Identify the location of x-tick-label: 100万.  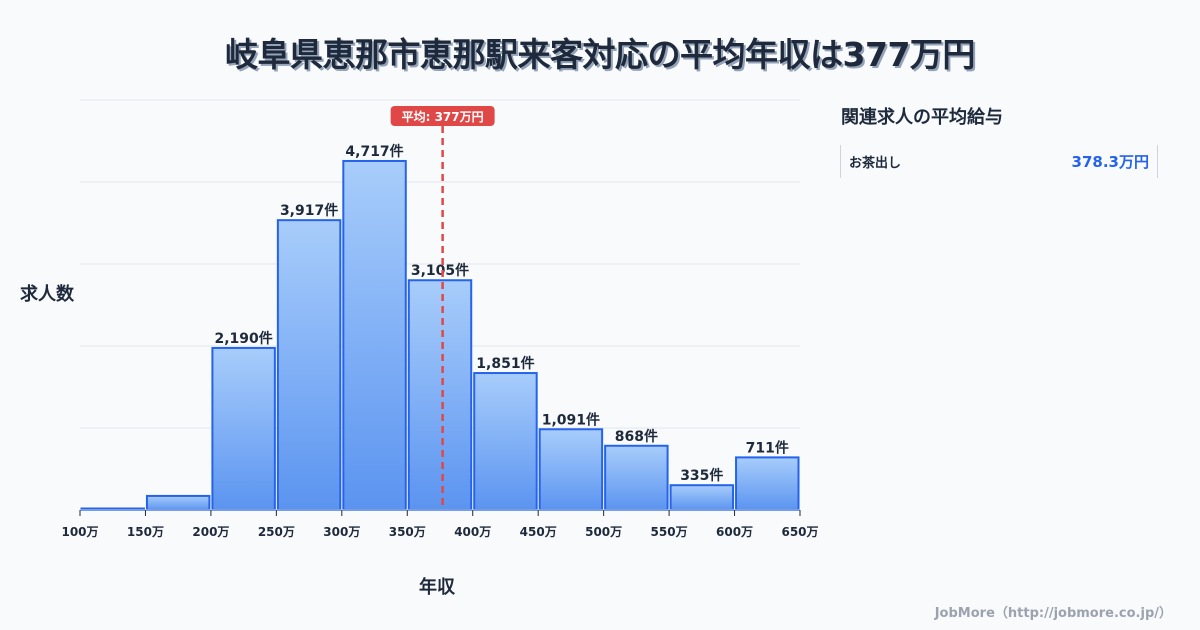
(79, 532).